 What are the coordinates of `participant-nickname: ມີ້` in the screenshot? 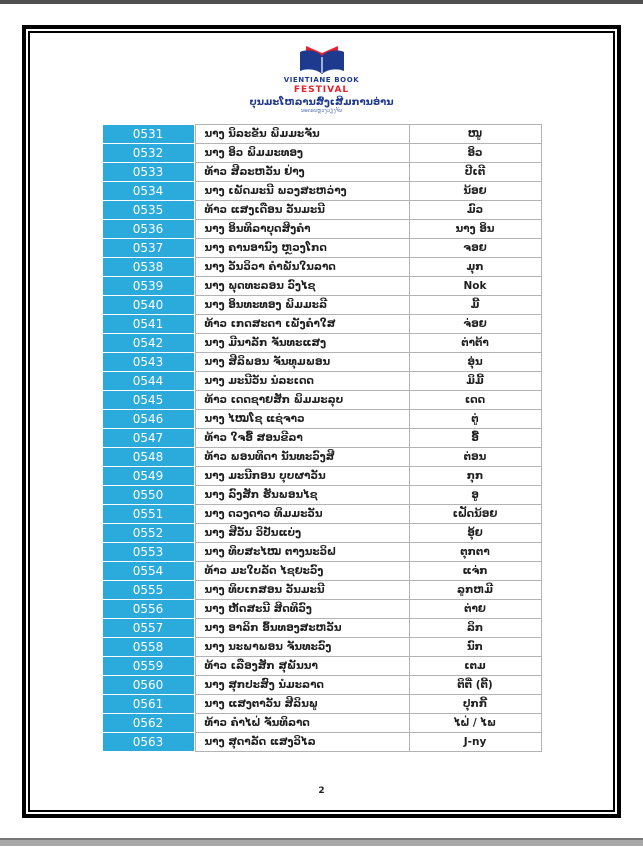 It's located at (475, 306).